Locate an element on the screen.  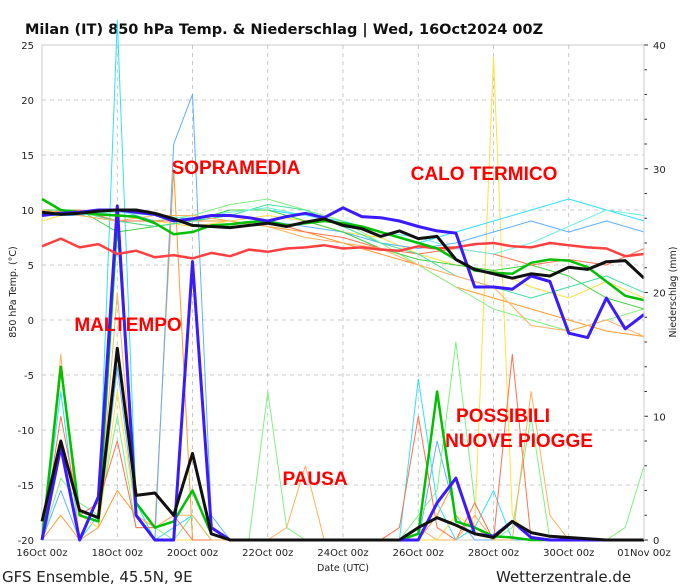
y-tick-label: 25 is located at coordinates (27, 46).